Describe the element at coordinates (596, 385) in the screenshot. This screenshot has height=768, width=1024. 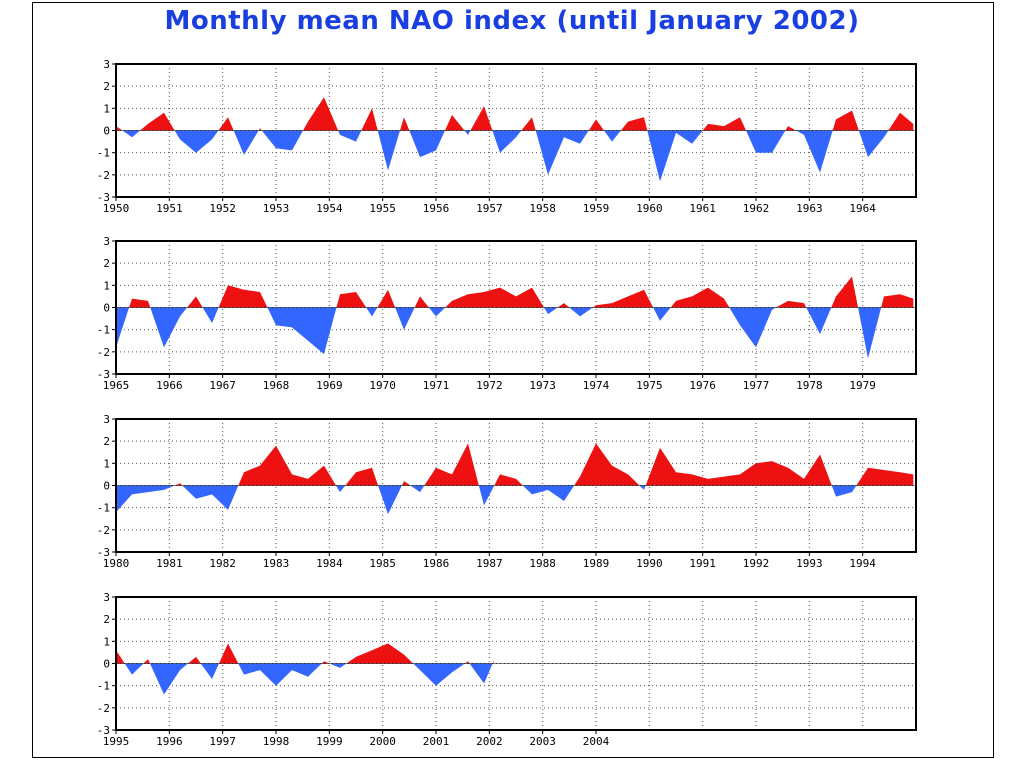
I see `x-tick-label: 1974` at that location.